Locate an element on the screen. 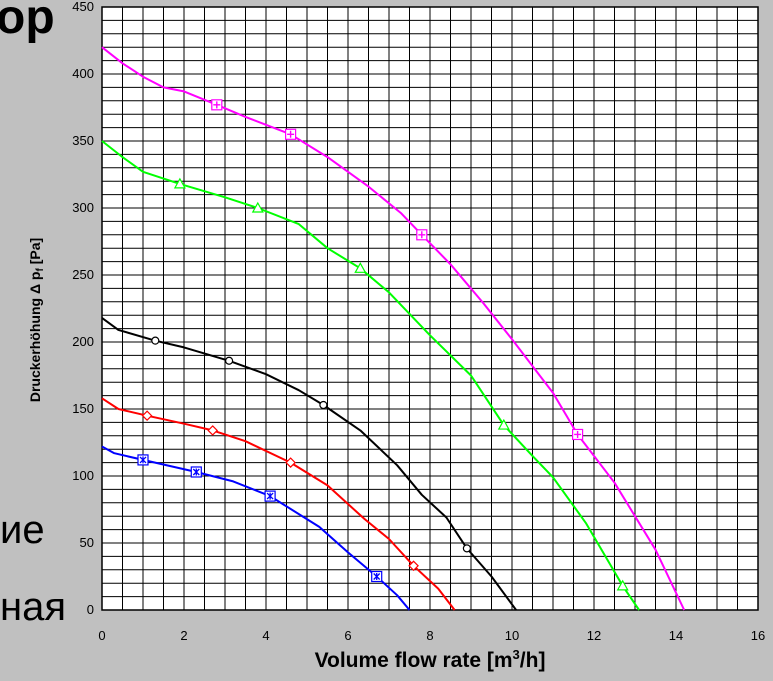  x-tick-label: 8 is located at coordinates (429, 635).